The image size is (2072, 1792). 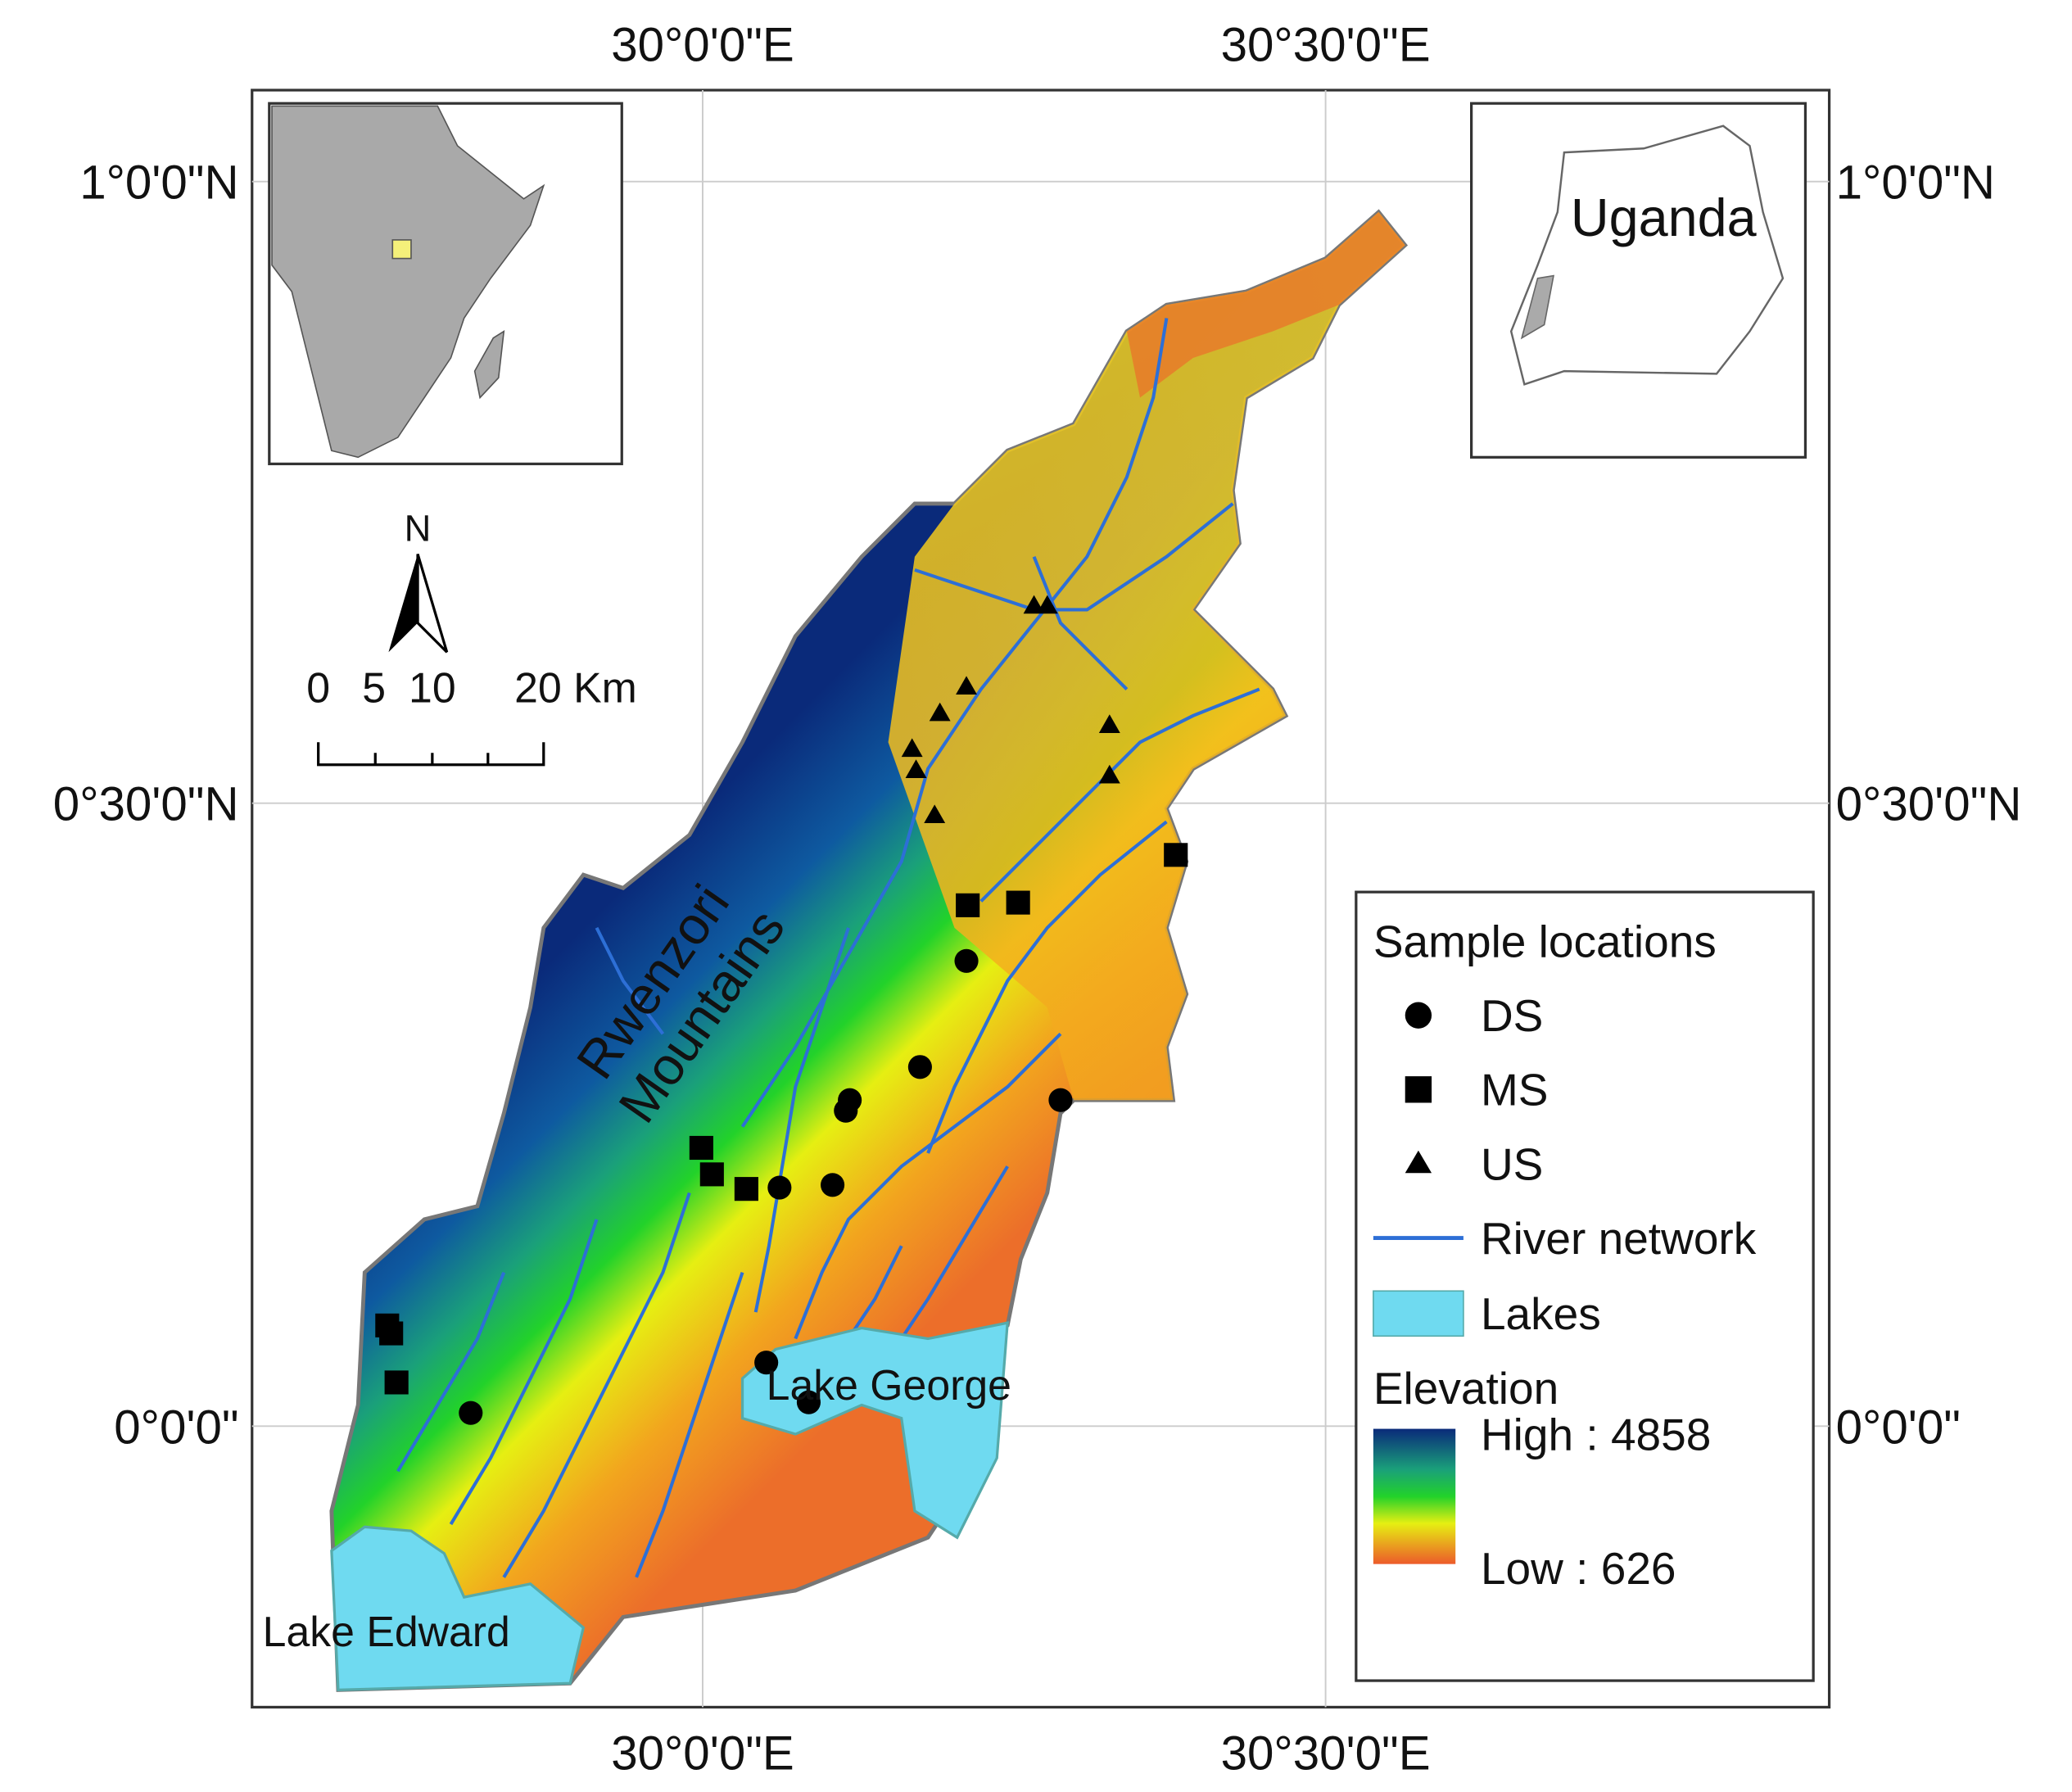 What do you see at coordinates (1512, 1015) in the screenshot?
I see `legend-item: DS` at bounding box center [1512, 1015].